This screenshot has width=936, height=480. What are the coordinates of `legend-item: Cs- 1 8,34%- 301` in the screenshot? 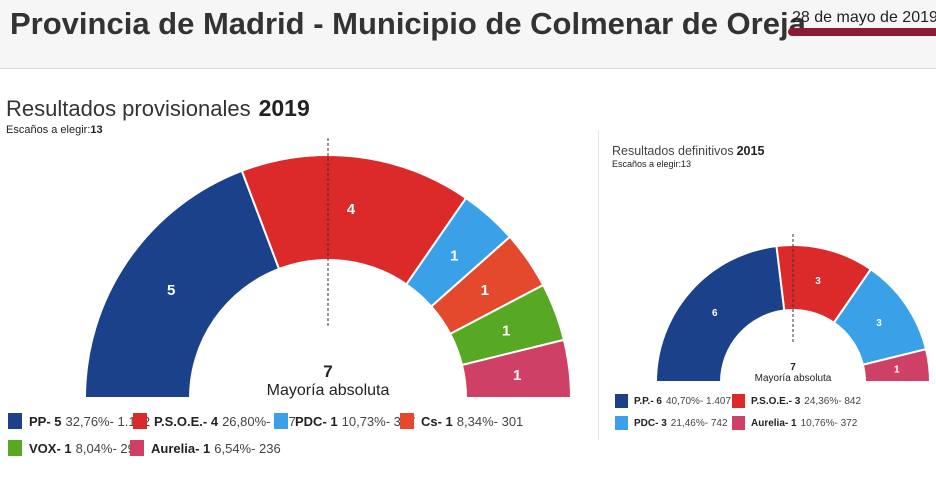 It's located at (461, 421).